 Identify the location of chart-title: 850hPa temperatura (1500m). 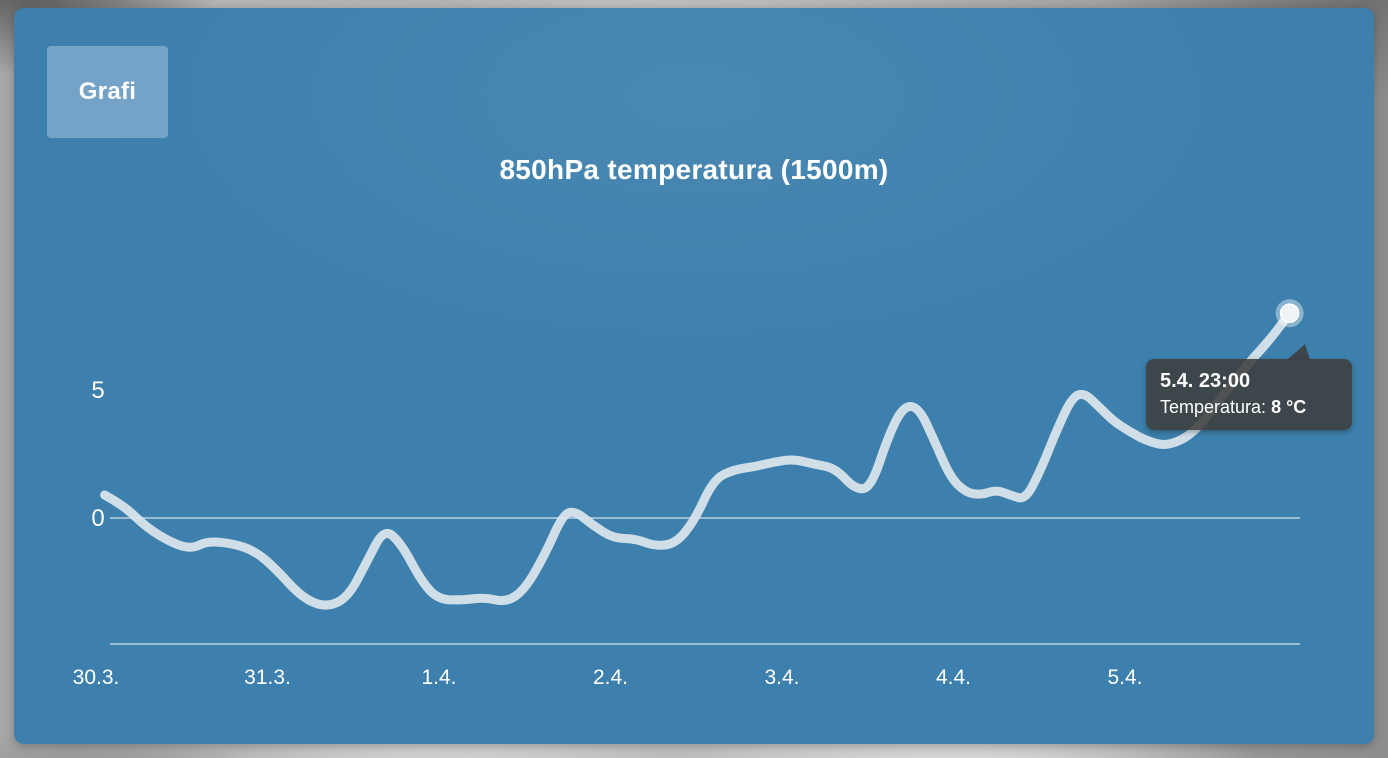
(694, 169).